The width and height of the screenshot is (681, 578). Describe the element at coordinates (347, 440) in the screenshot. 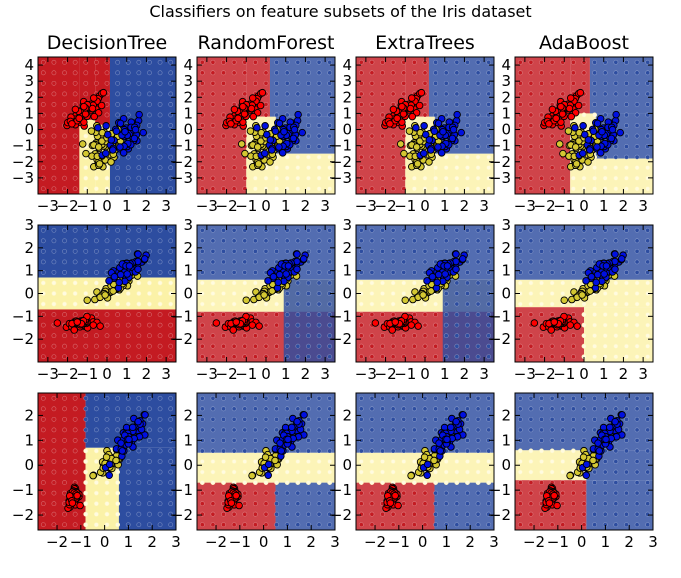

I see `y-tick-label: 1` at that location.